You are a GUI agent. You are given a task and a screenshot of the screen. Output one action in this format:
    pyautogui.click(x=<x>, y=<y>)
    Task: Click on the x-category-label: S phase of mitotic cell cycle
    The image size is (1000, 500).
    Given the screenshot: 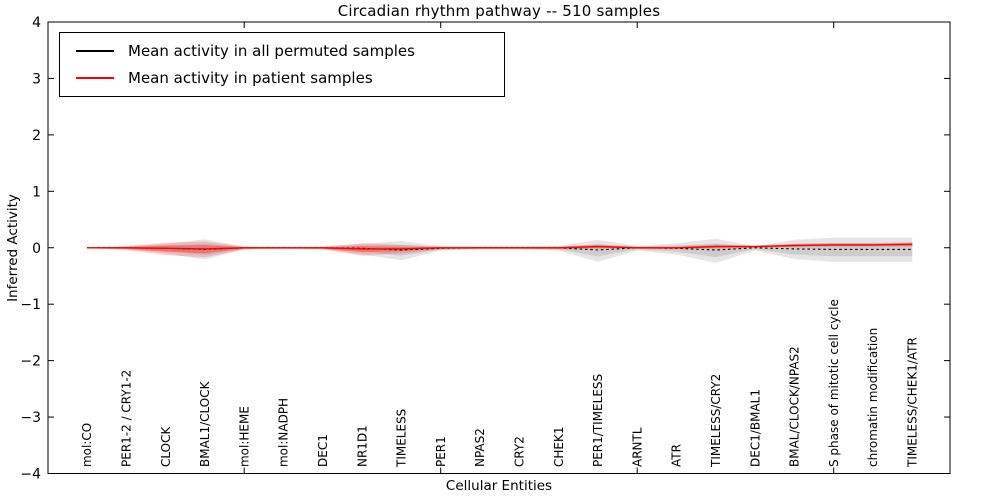 What is the action you would take?
    pyautogui.click(x=834, y=383)
    